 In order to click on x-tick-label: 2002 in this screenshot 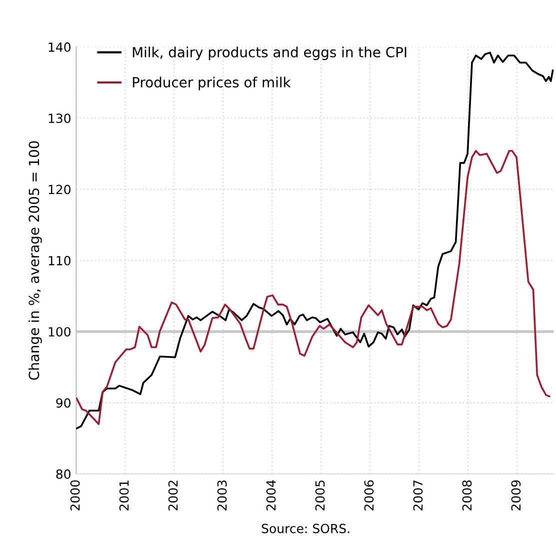, I will do `click(173, 495)`.